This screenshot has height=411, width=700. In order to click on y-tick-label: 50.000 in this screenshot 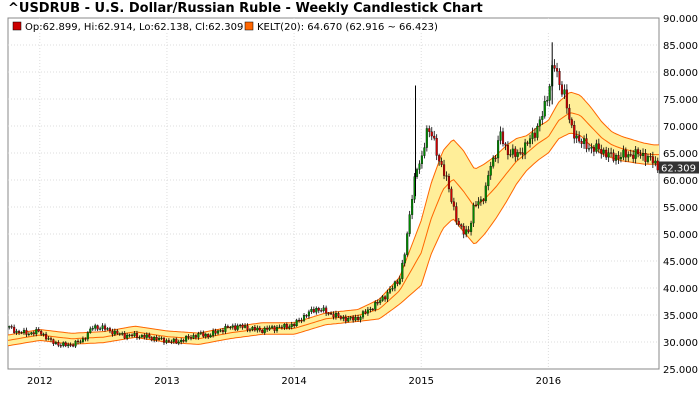, I will do `click(680, 235)`.